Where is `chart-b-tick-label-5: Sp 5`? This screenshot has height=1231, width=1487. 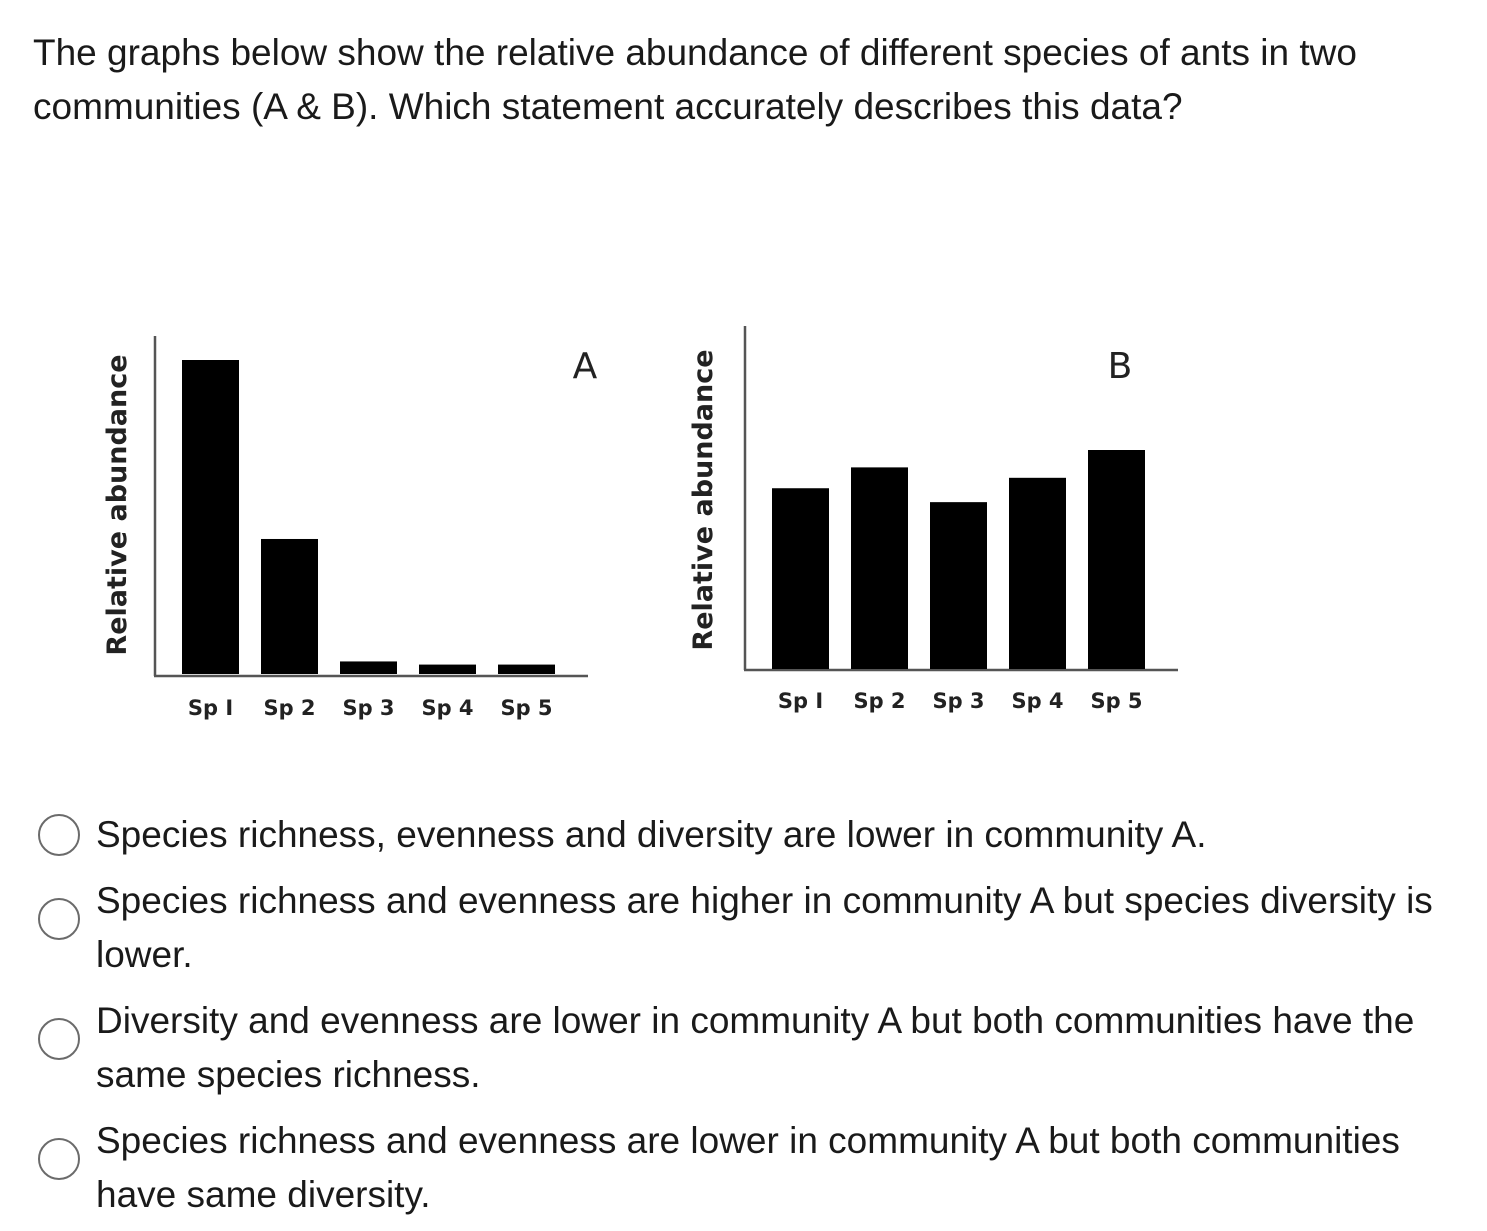 chart-b-tick-label-5: Sp 5 is located at coordinates (1116, 701).